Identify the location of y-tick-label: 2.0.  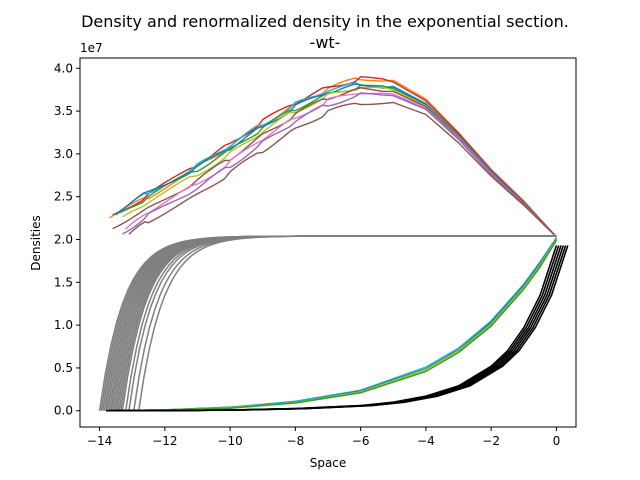
(63, 240).